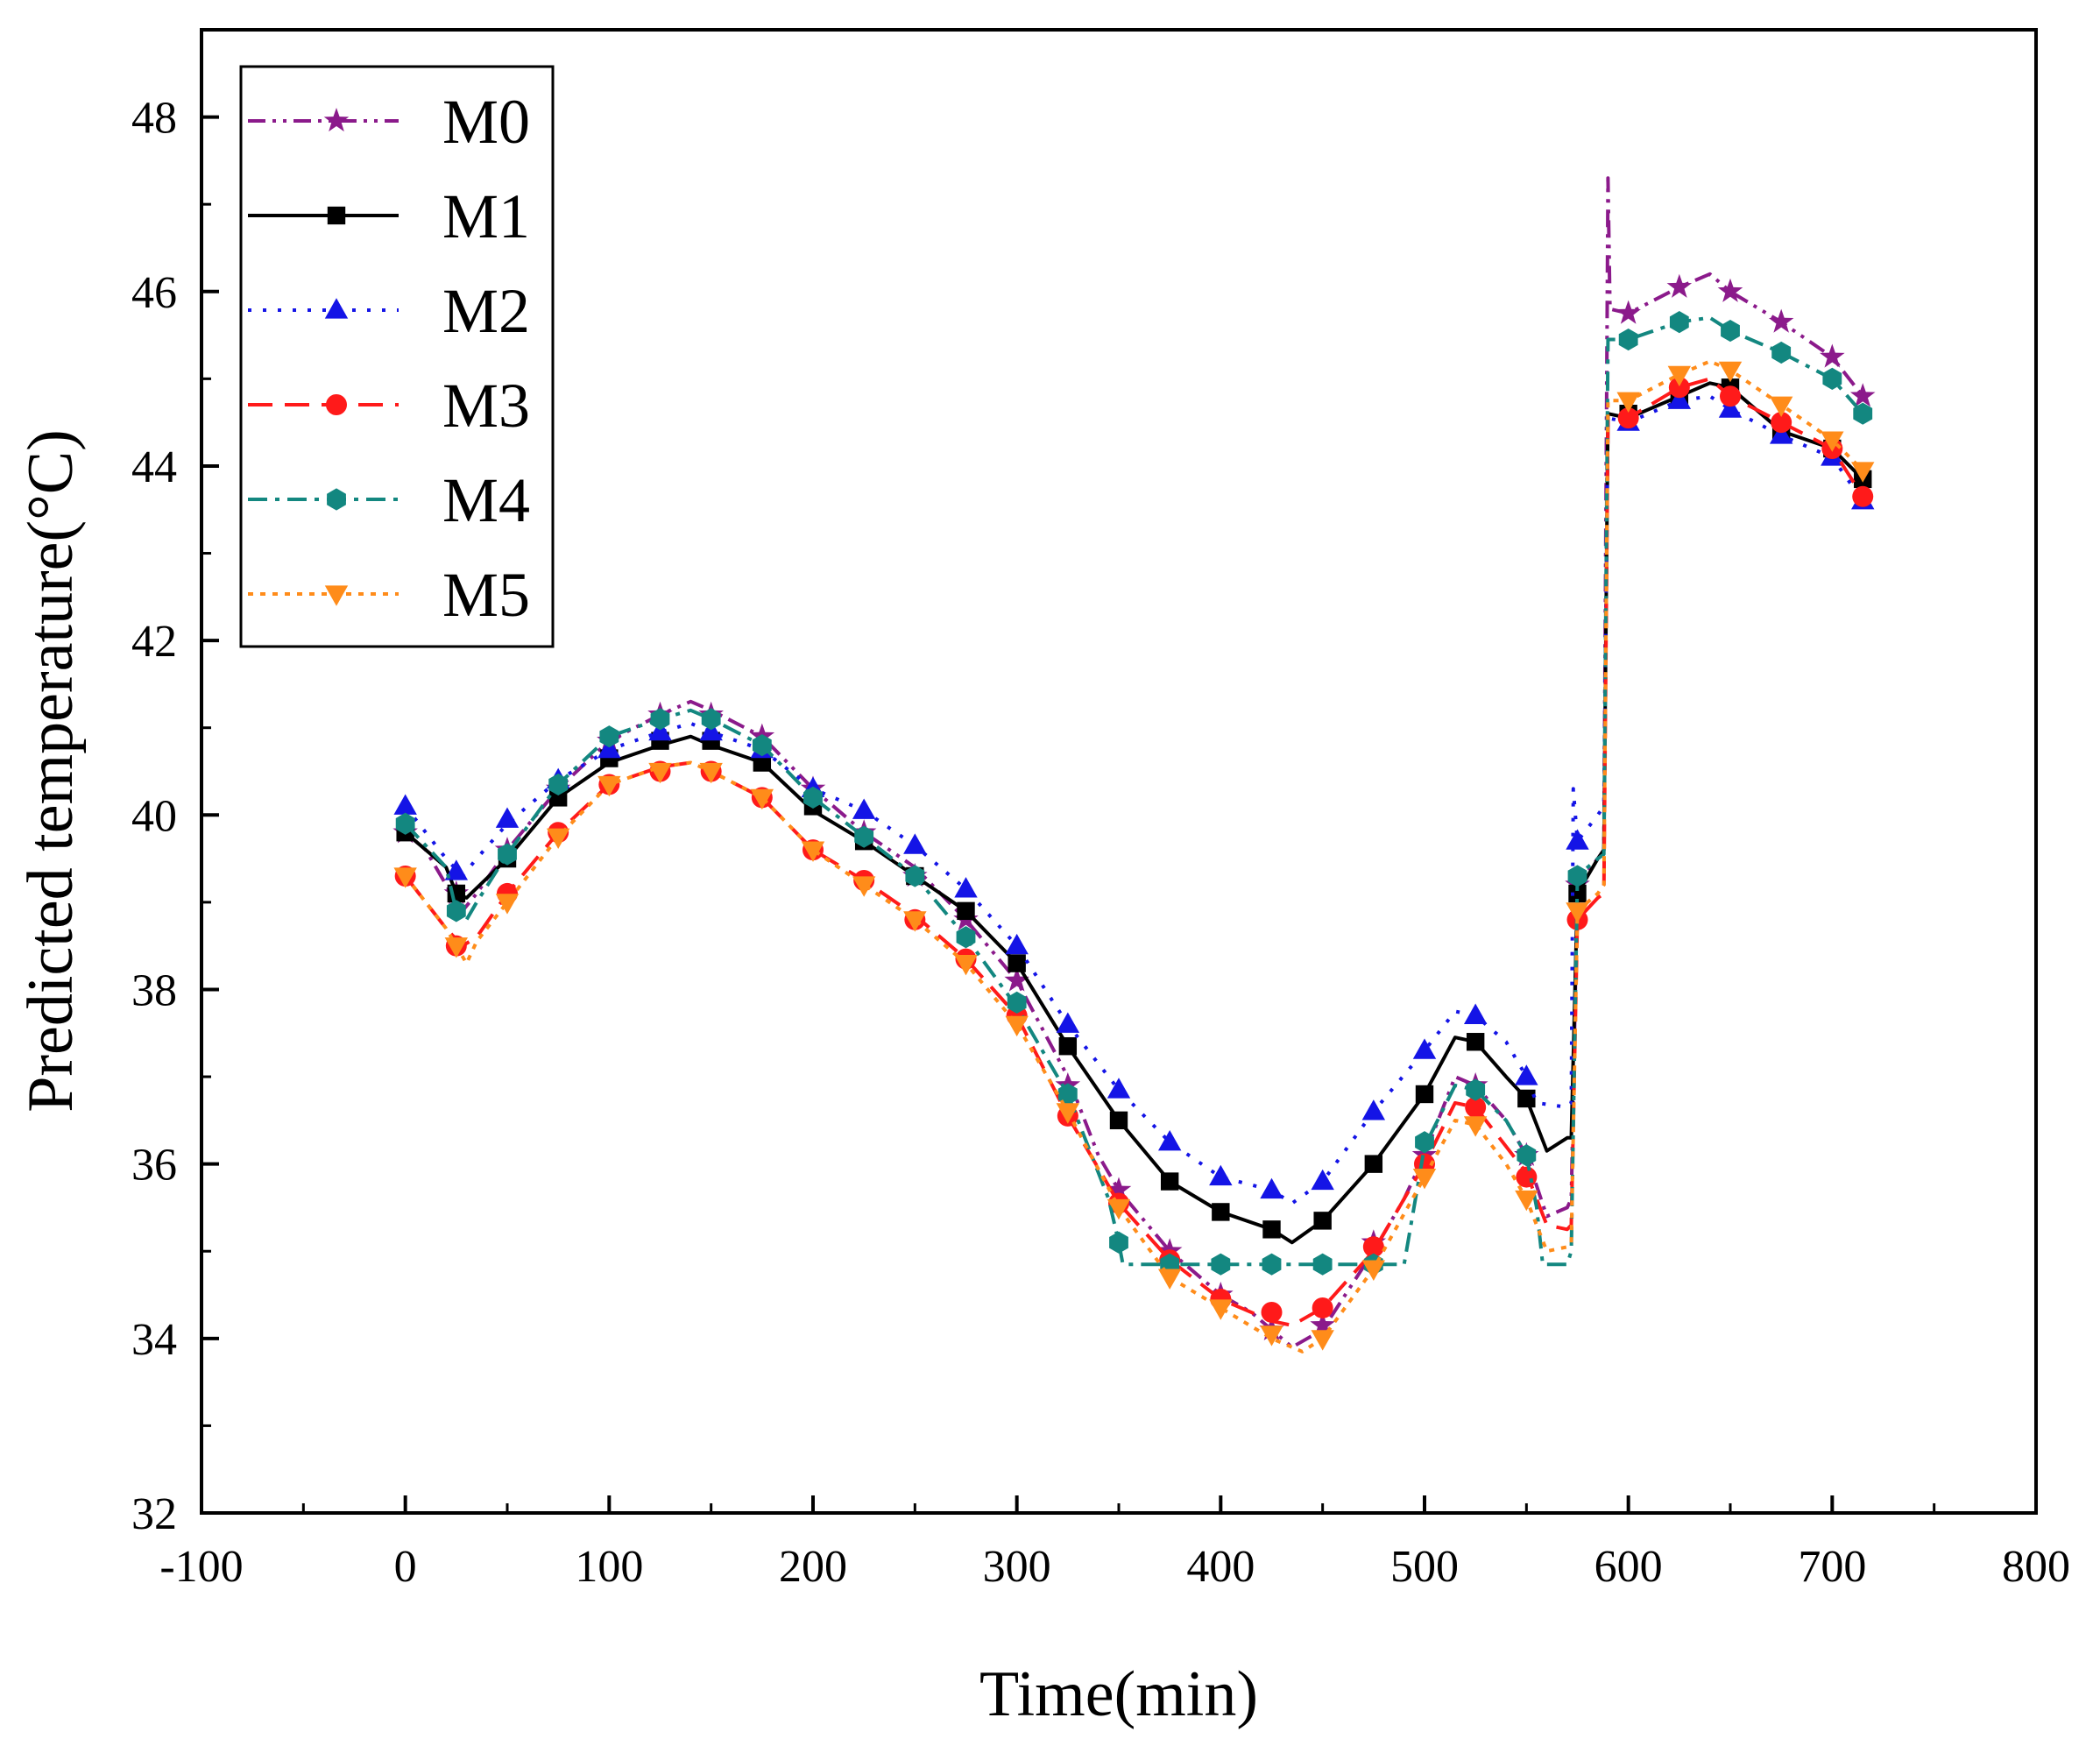  I want to click on legend-marker-M1, so click(336, 215).